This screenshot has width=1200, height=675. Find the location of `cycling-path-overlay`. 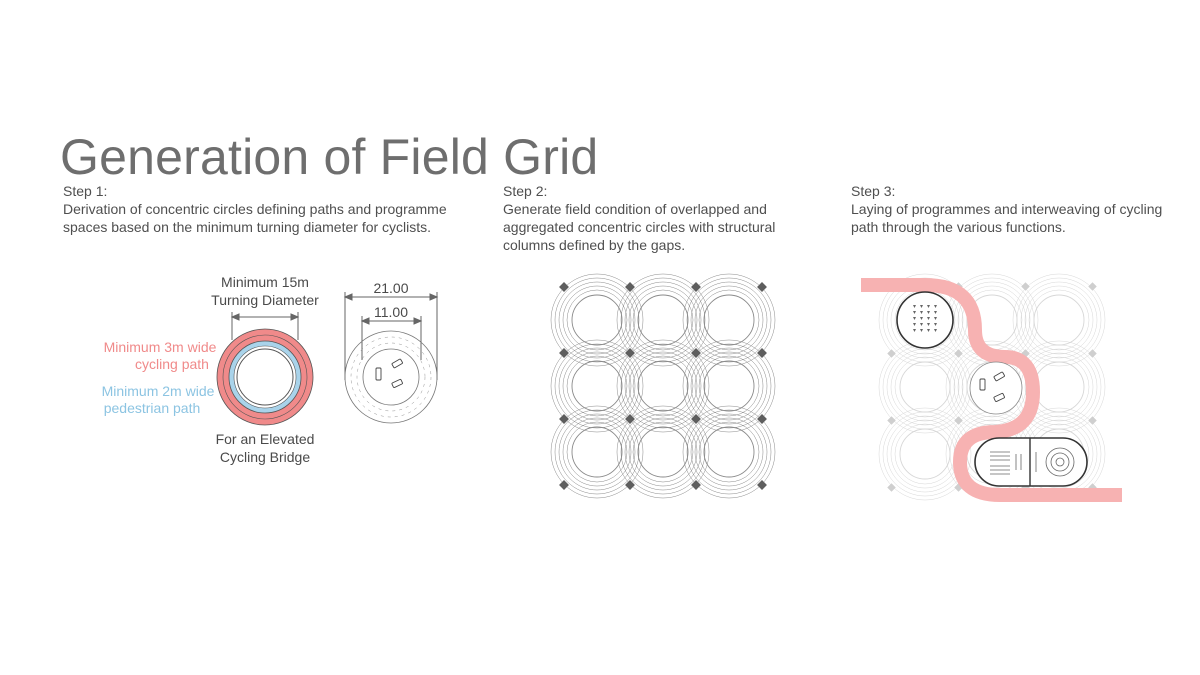

cycling-path-overlay is located at coordinates (991, 390).